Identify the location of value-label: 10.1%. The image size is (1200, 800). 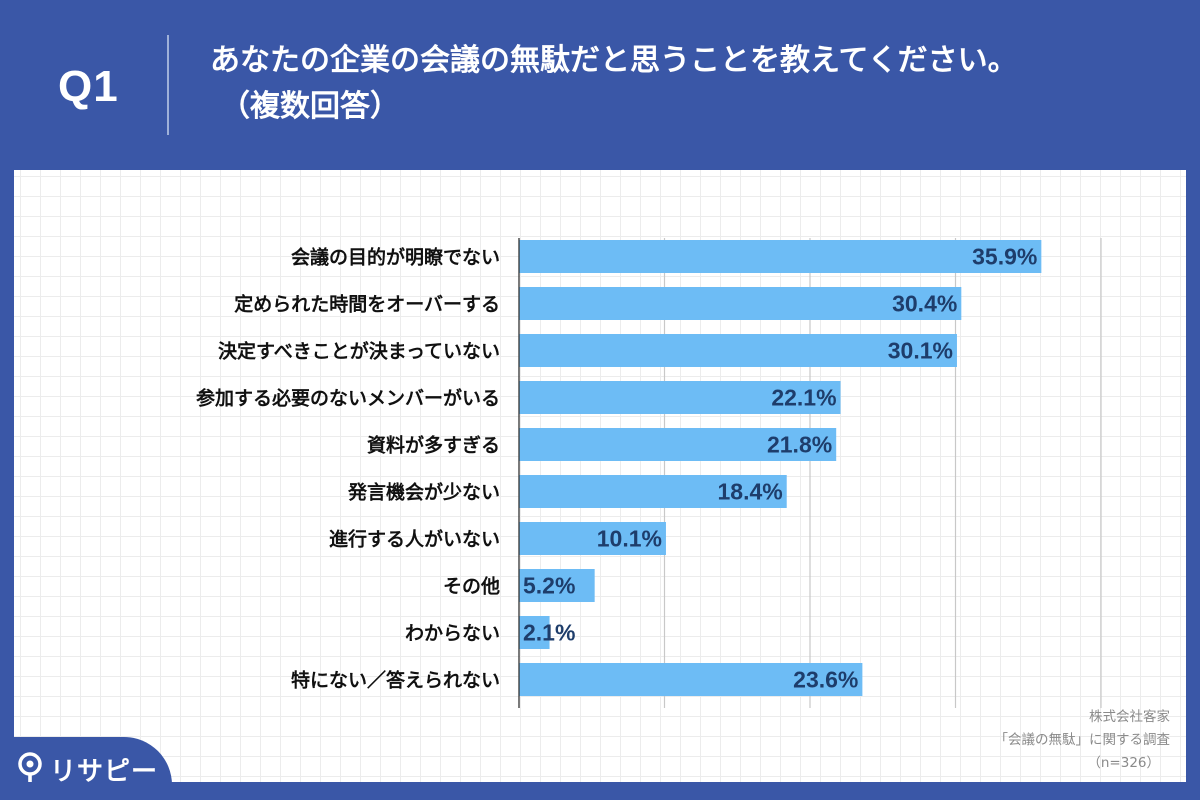
(629, 539).